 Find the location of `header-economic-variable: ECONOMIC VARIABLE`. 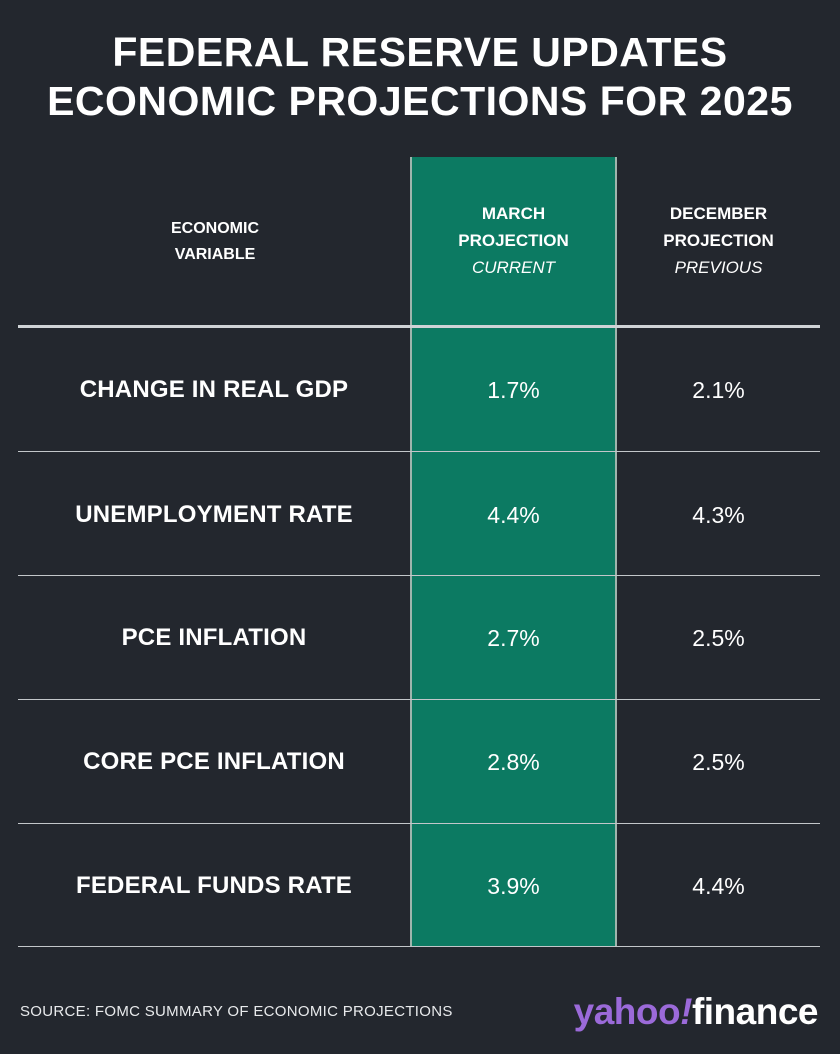

header-economic-variable: ECONOMIC VARIABLE is located at coordinates (215, 242).